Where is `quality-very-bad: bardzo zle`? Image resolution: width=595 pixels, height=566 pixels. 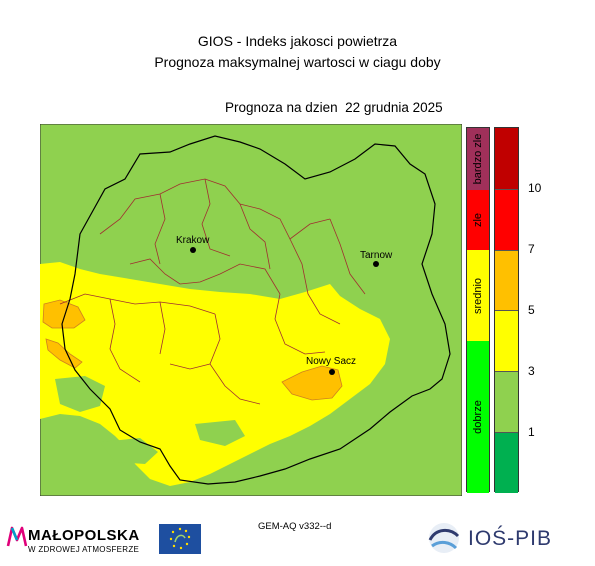
quality-very-bad: bardzo zle is located at coordinates (478, 159).